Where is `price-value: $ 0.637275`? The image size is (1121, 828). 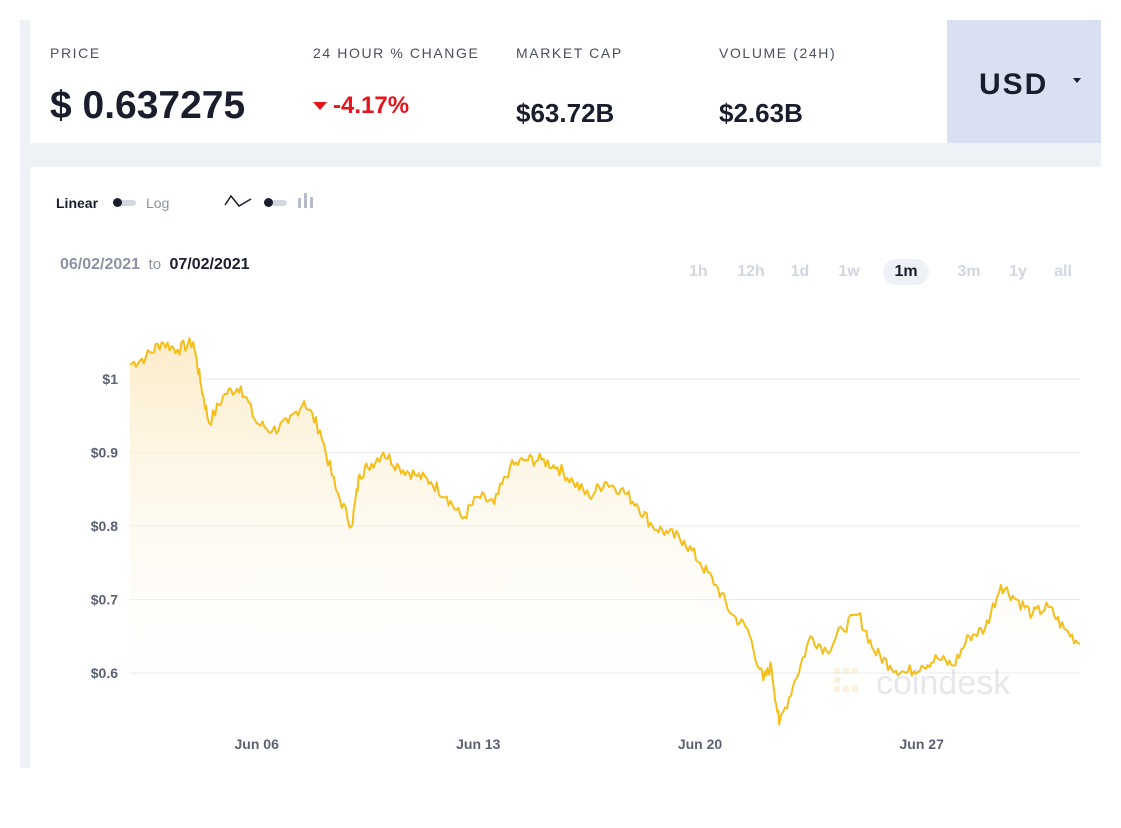 price-value: $ 0.637275 is located at coordinates (148, 105).